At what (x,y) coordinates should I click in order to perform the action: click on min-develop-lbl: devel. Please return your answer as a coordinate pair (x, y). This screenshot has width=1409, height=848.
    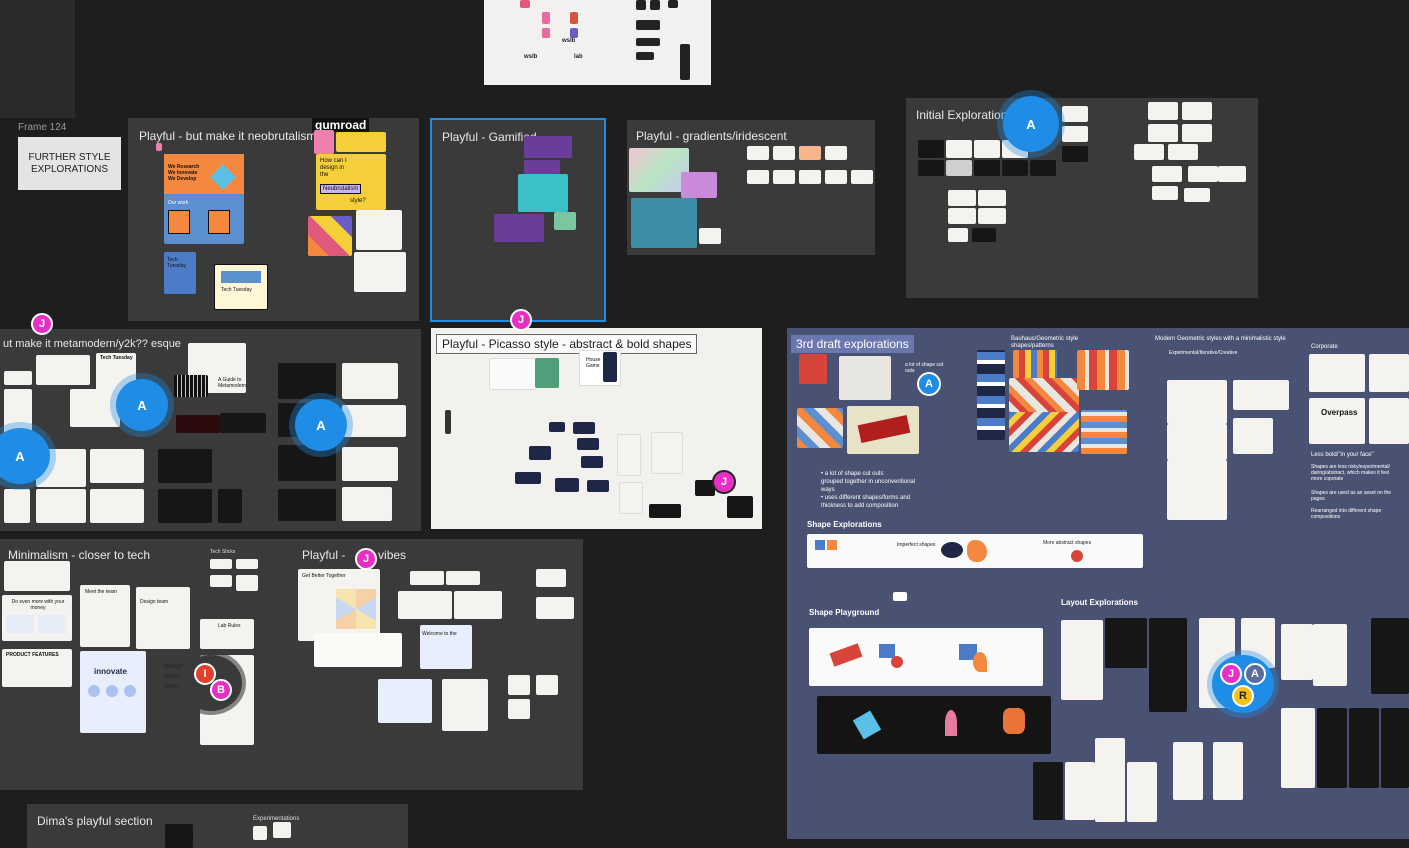
    Looking at the image, I should click on (172, 686).